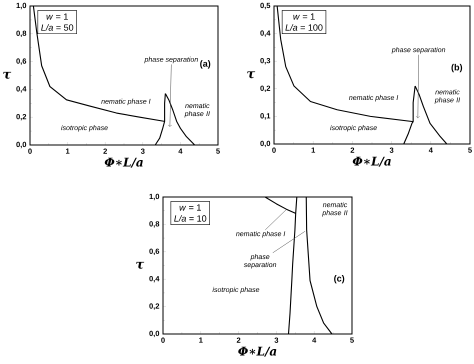  Describe the element at coordinates (304, 27) in the screenshot. I see `annotation: L/a = 100` at that location.